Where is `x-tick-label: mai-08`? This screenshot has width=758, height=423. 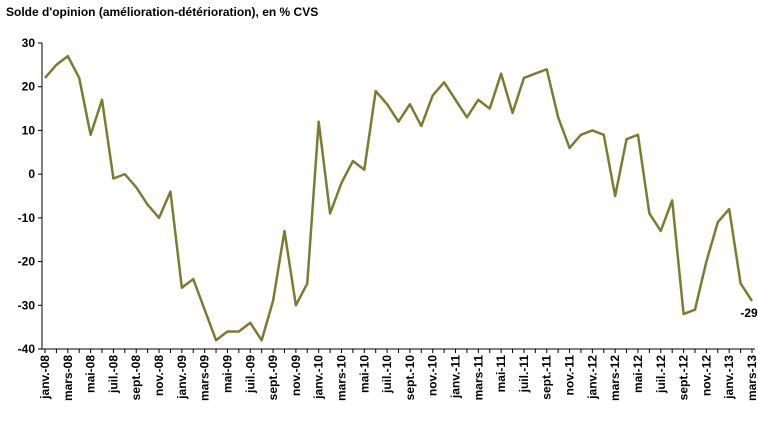
x-tick-label: mai-08 is located at coordinates (91, 374).